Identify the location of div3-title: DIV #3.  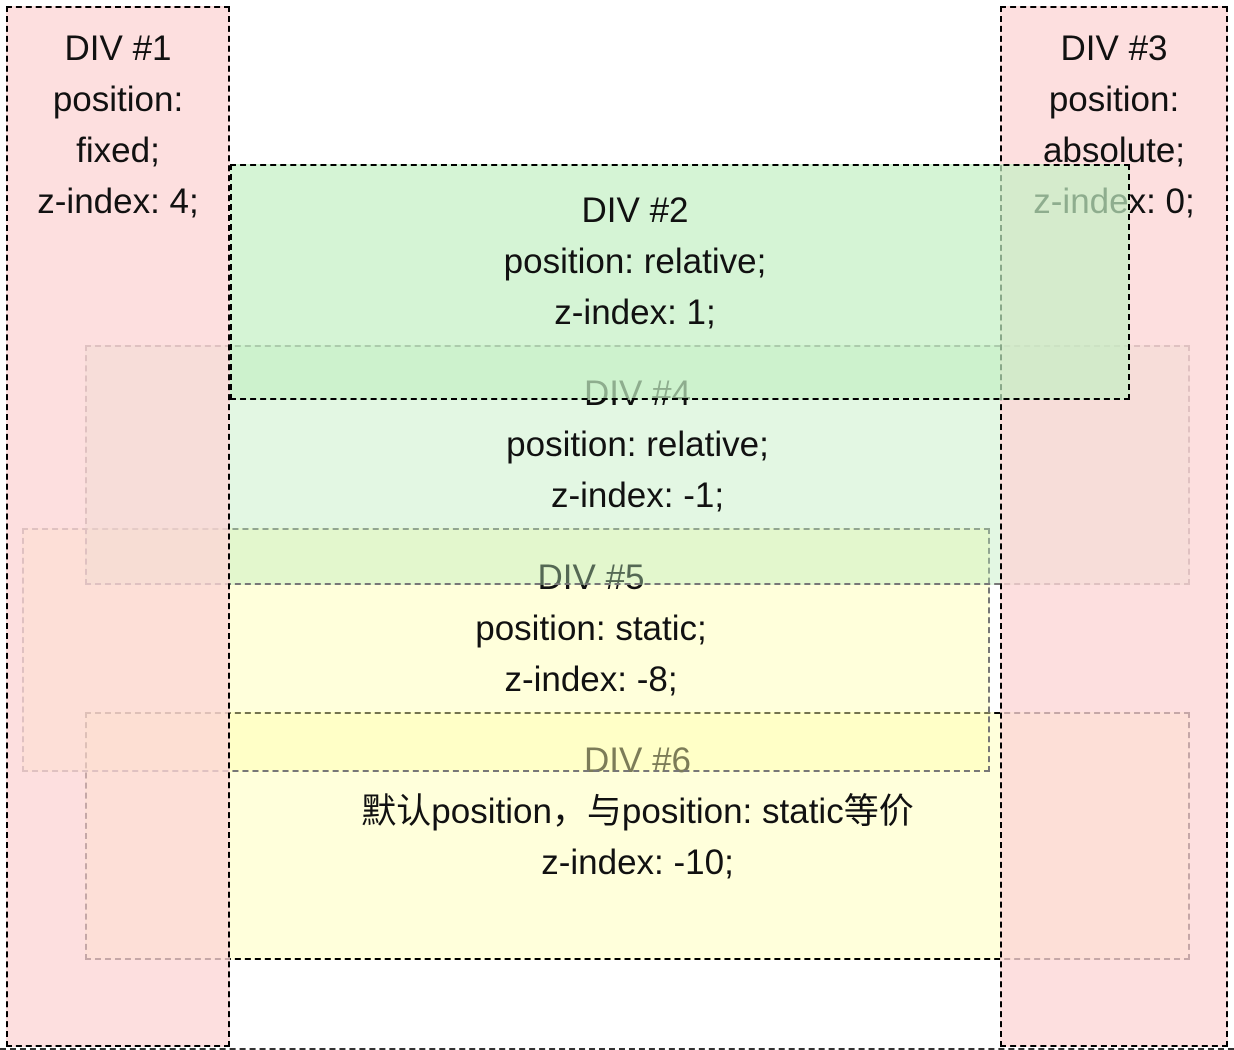
(1114, 48).